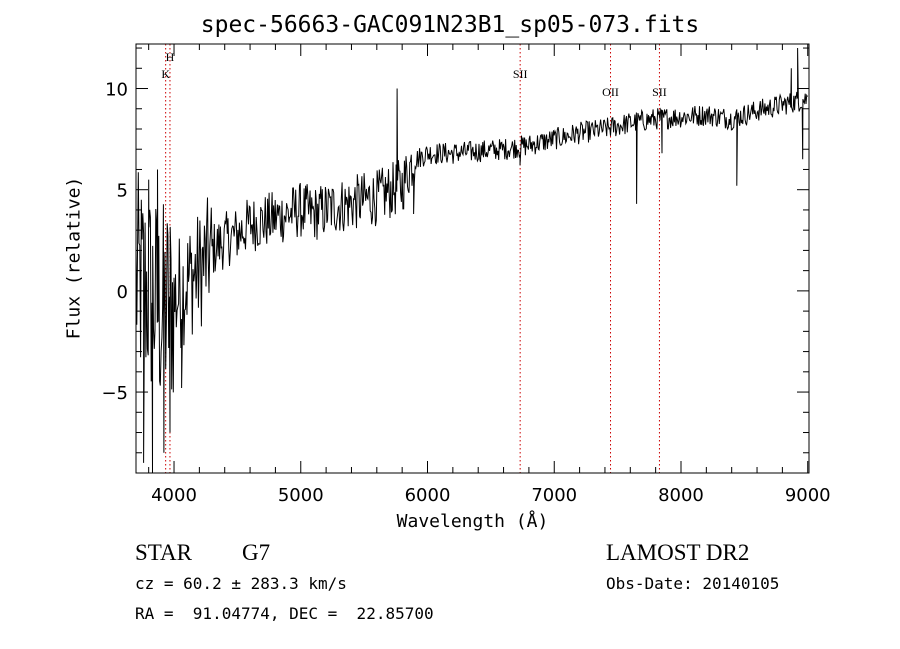  What do you see at coordinates (256, 552) in the screenshot?
I see `spectral-subclass: G7` at bounding box center [256, 552].